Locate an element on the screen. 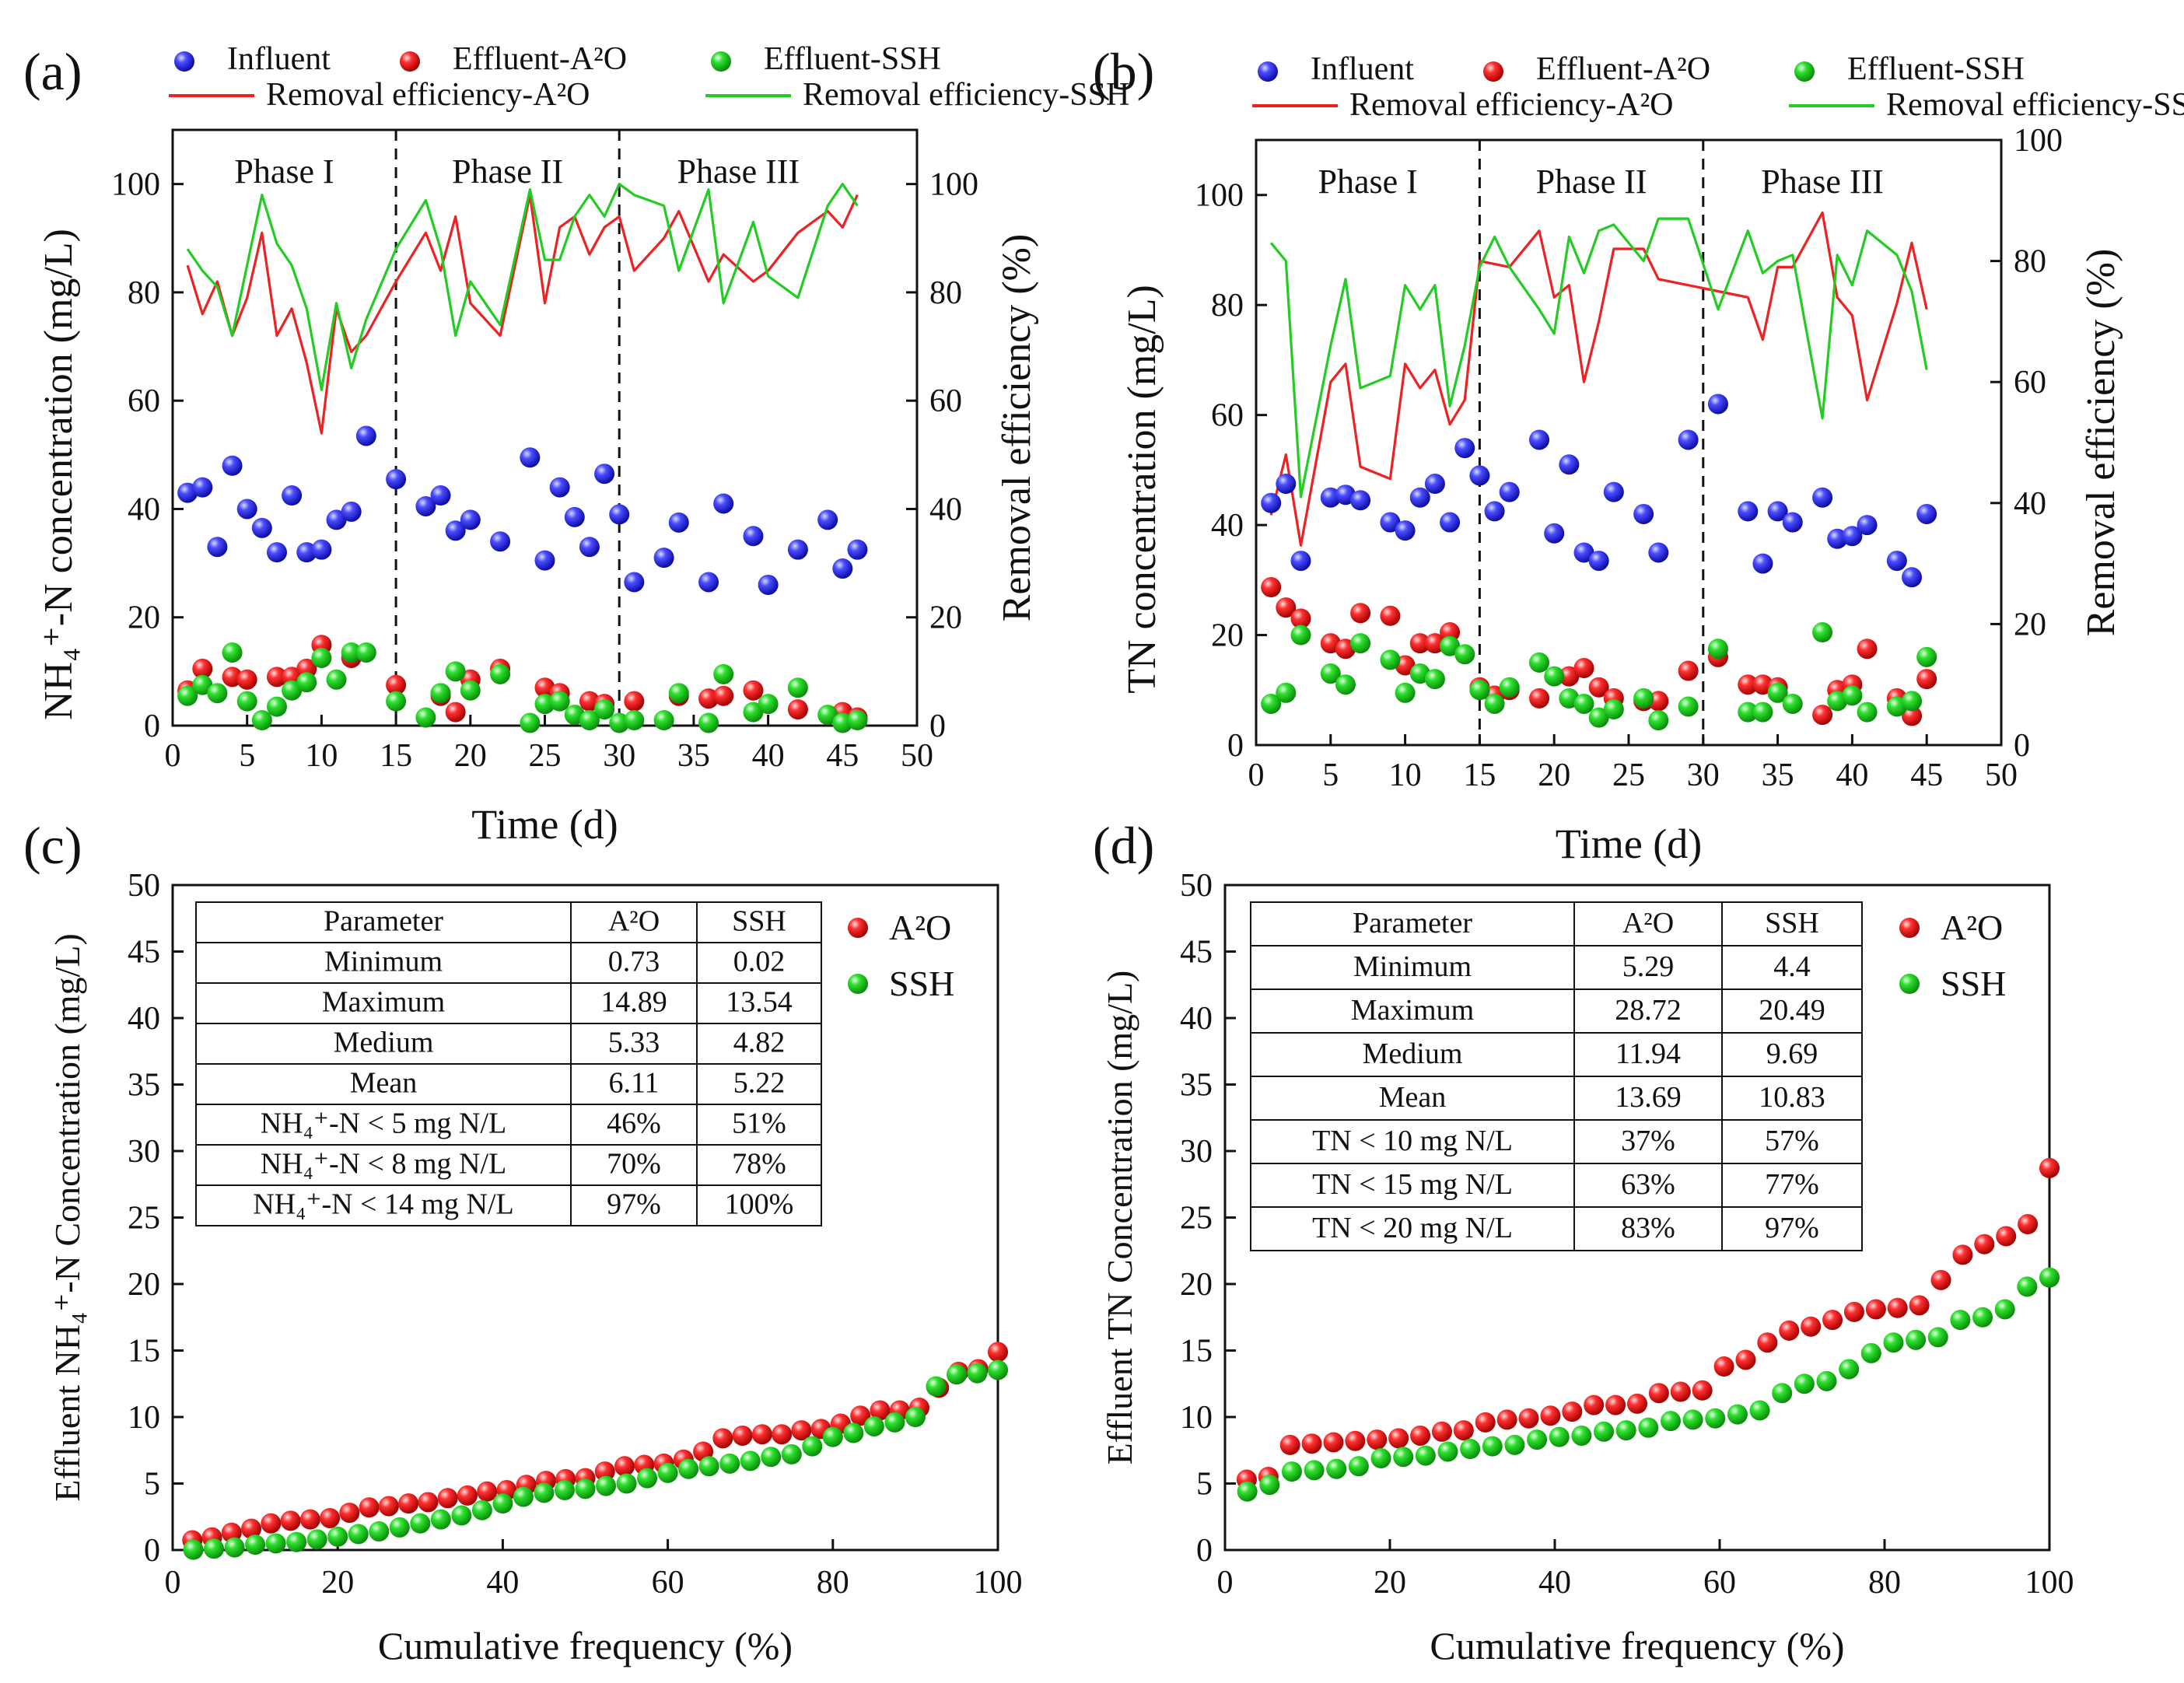 The height and width of the screenshot is (1683, 2184). y-right-tick-label: 100 is located at coordinates (2039, 141).